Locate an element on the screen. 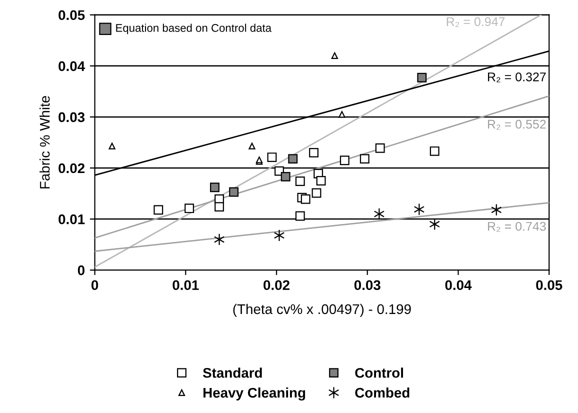 The height and width of the screenshot is (413, 578). y-tick-label: 0 is located at coordinates (81, 270).